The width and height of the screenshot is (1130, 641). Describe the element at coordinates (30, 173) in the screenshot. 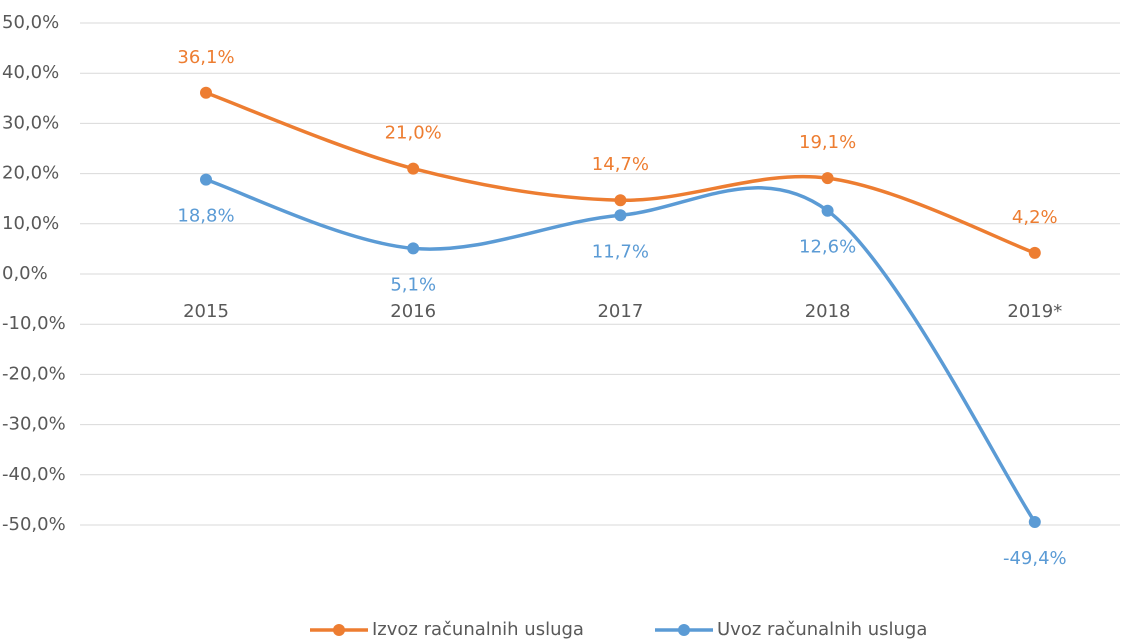

I see `y-tick-label: 20,0%` at that location.